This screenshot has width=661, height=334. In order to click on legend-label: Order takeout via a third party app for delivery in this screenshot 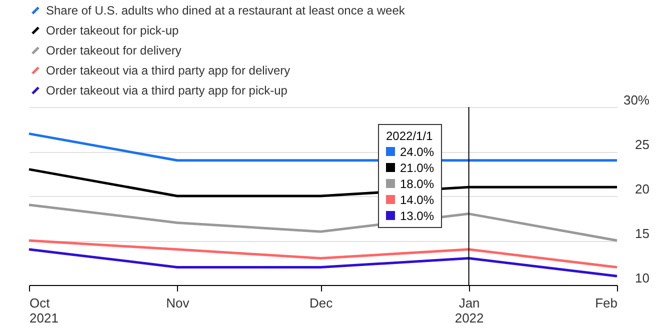, I will do `click(168, 71)`.